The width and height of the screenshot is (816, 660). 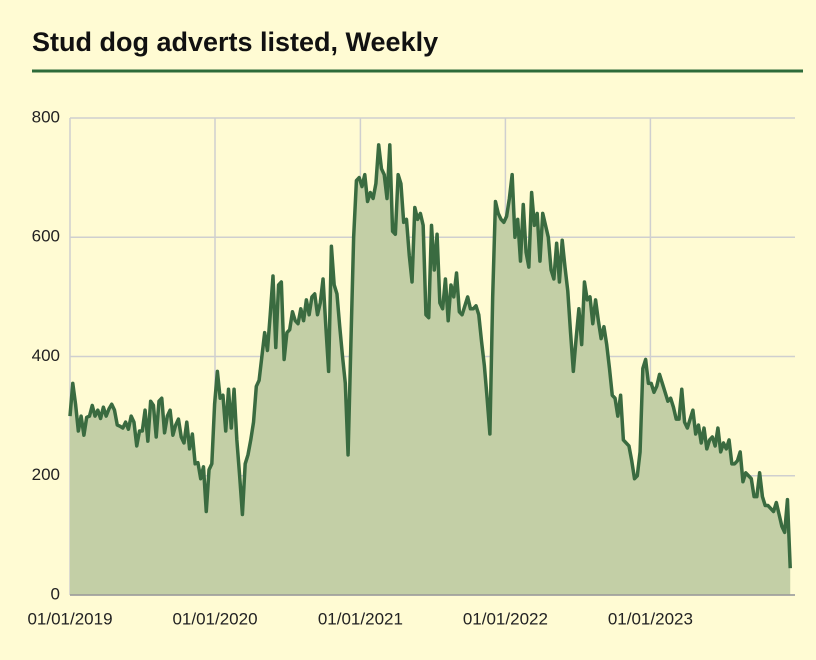 What do you see at coordinates (505, 618) in the screenshot?
I see `x-tick-label: 01/01/2022` at bounding box center [505, 618].